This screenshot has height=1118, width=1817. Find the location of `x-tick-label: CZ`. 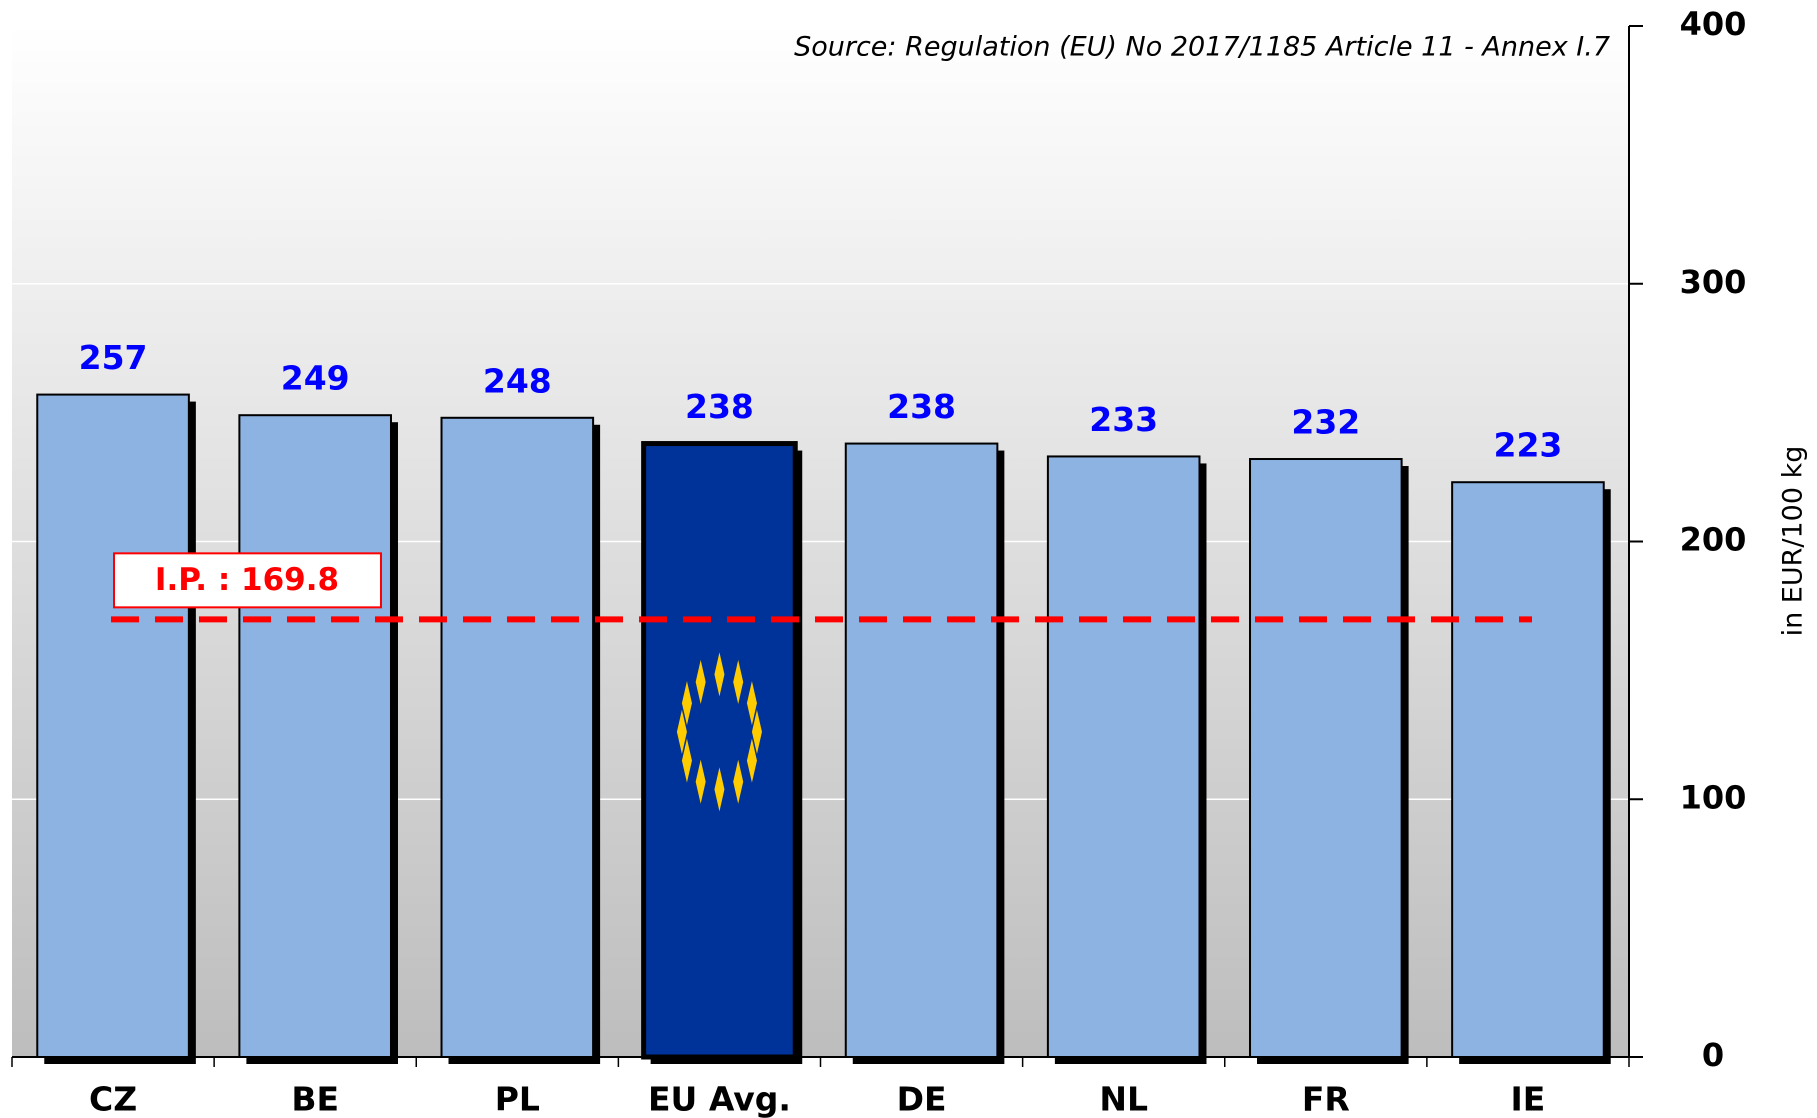

x-tick-label: CZ is located at coordinates (113, 1099).